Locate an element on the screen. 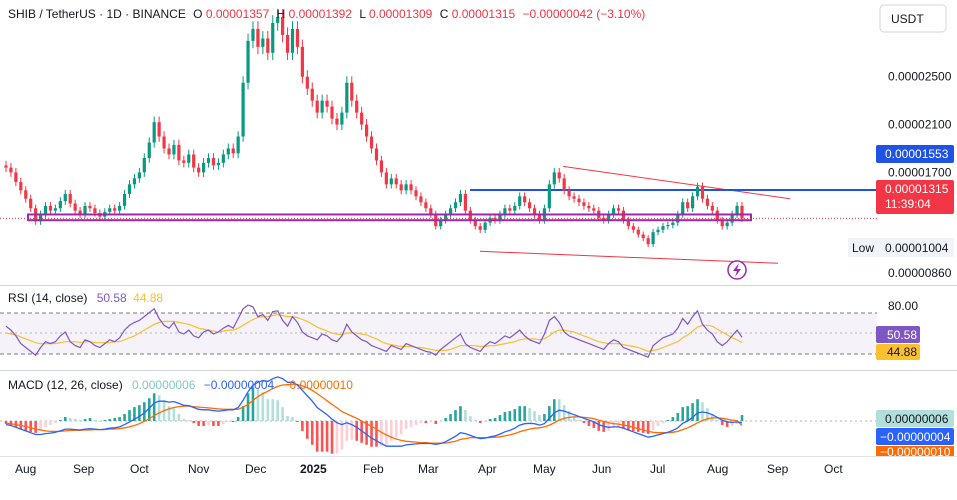 The image size is (957, 500). macd-signal-text: −0.00000010 is located at coordinates (915, 452).